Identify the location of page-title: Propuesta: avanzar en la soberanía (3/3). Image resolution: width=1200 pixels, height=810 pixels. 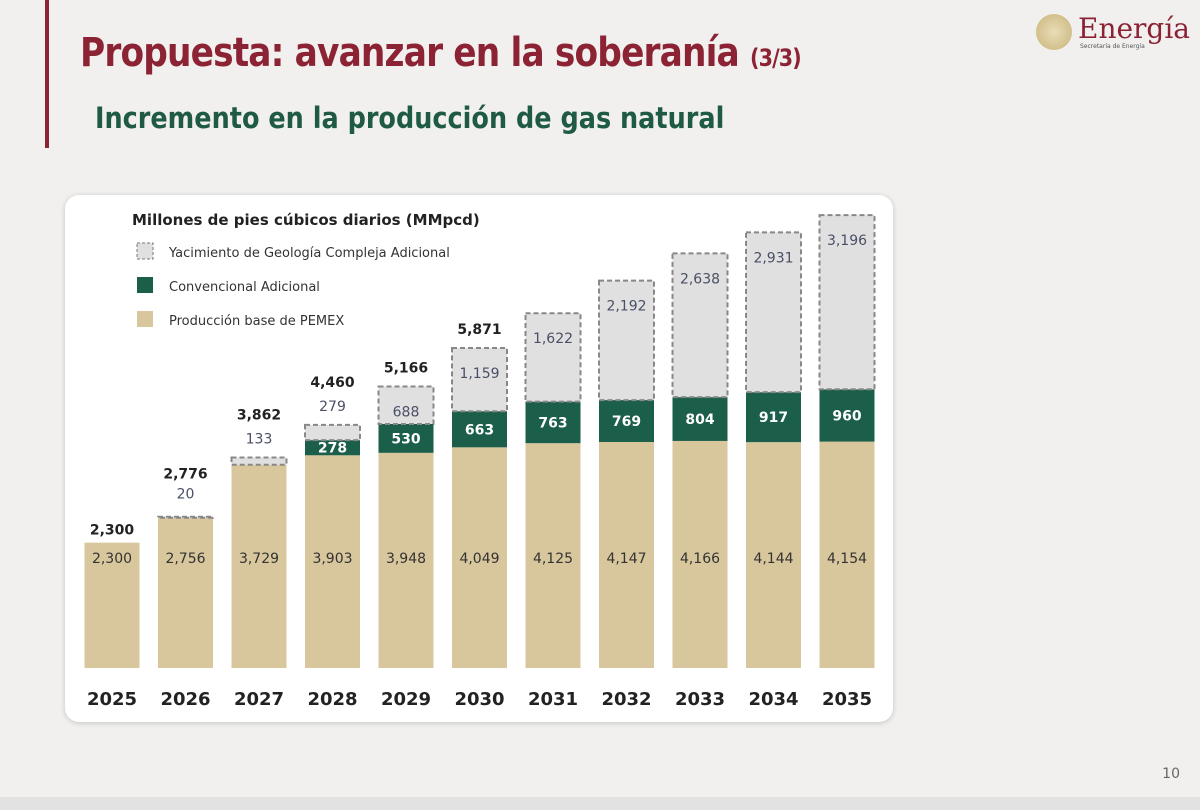
(441, 53).